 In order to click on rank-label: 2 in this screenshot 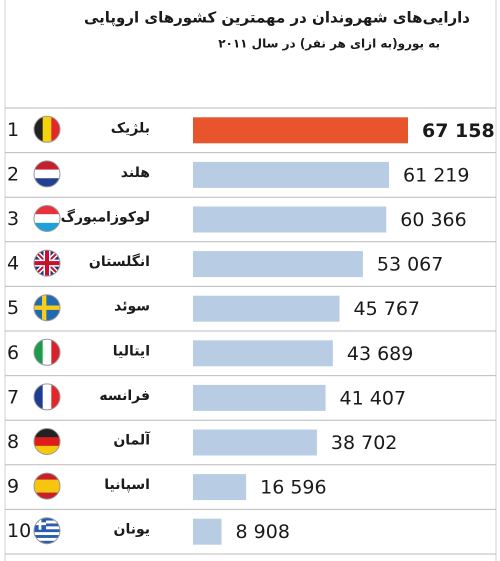, I will do `click(13, 174)`.